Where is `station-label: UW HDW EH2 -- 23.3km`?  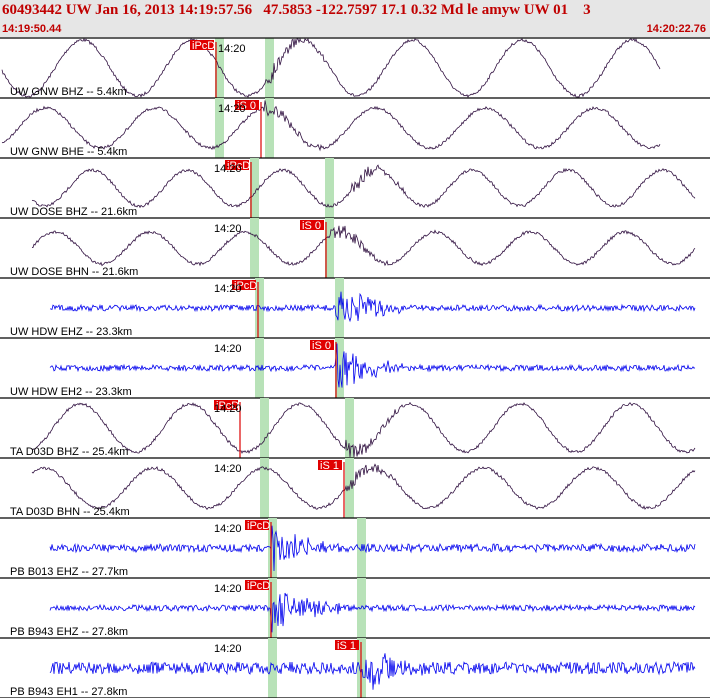
station-label: UW HDW EH2 -- 23.3km is located at coordinates (71, 392).